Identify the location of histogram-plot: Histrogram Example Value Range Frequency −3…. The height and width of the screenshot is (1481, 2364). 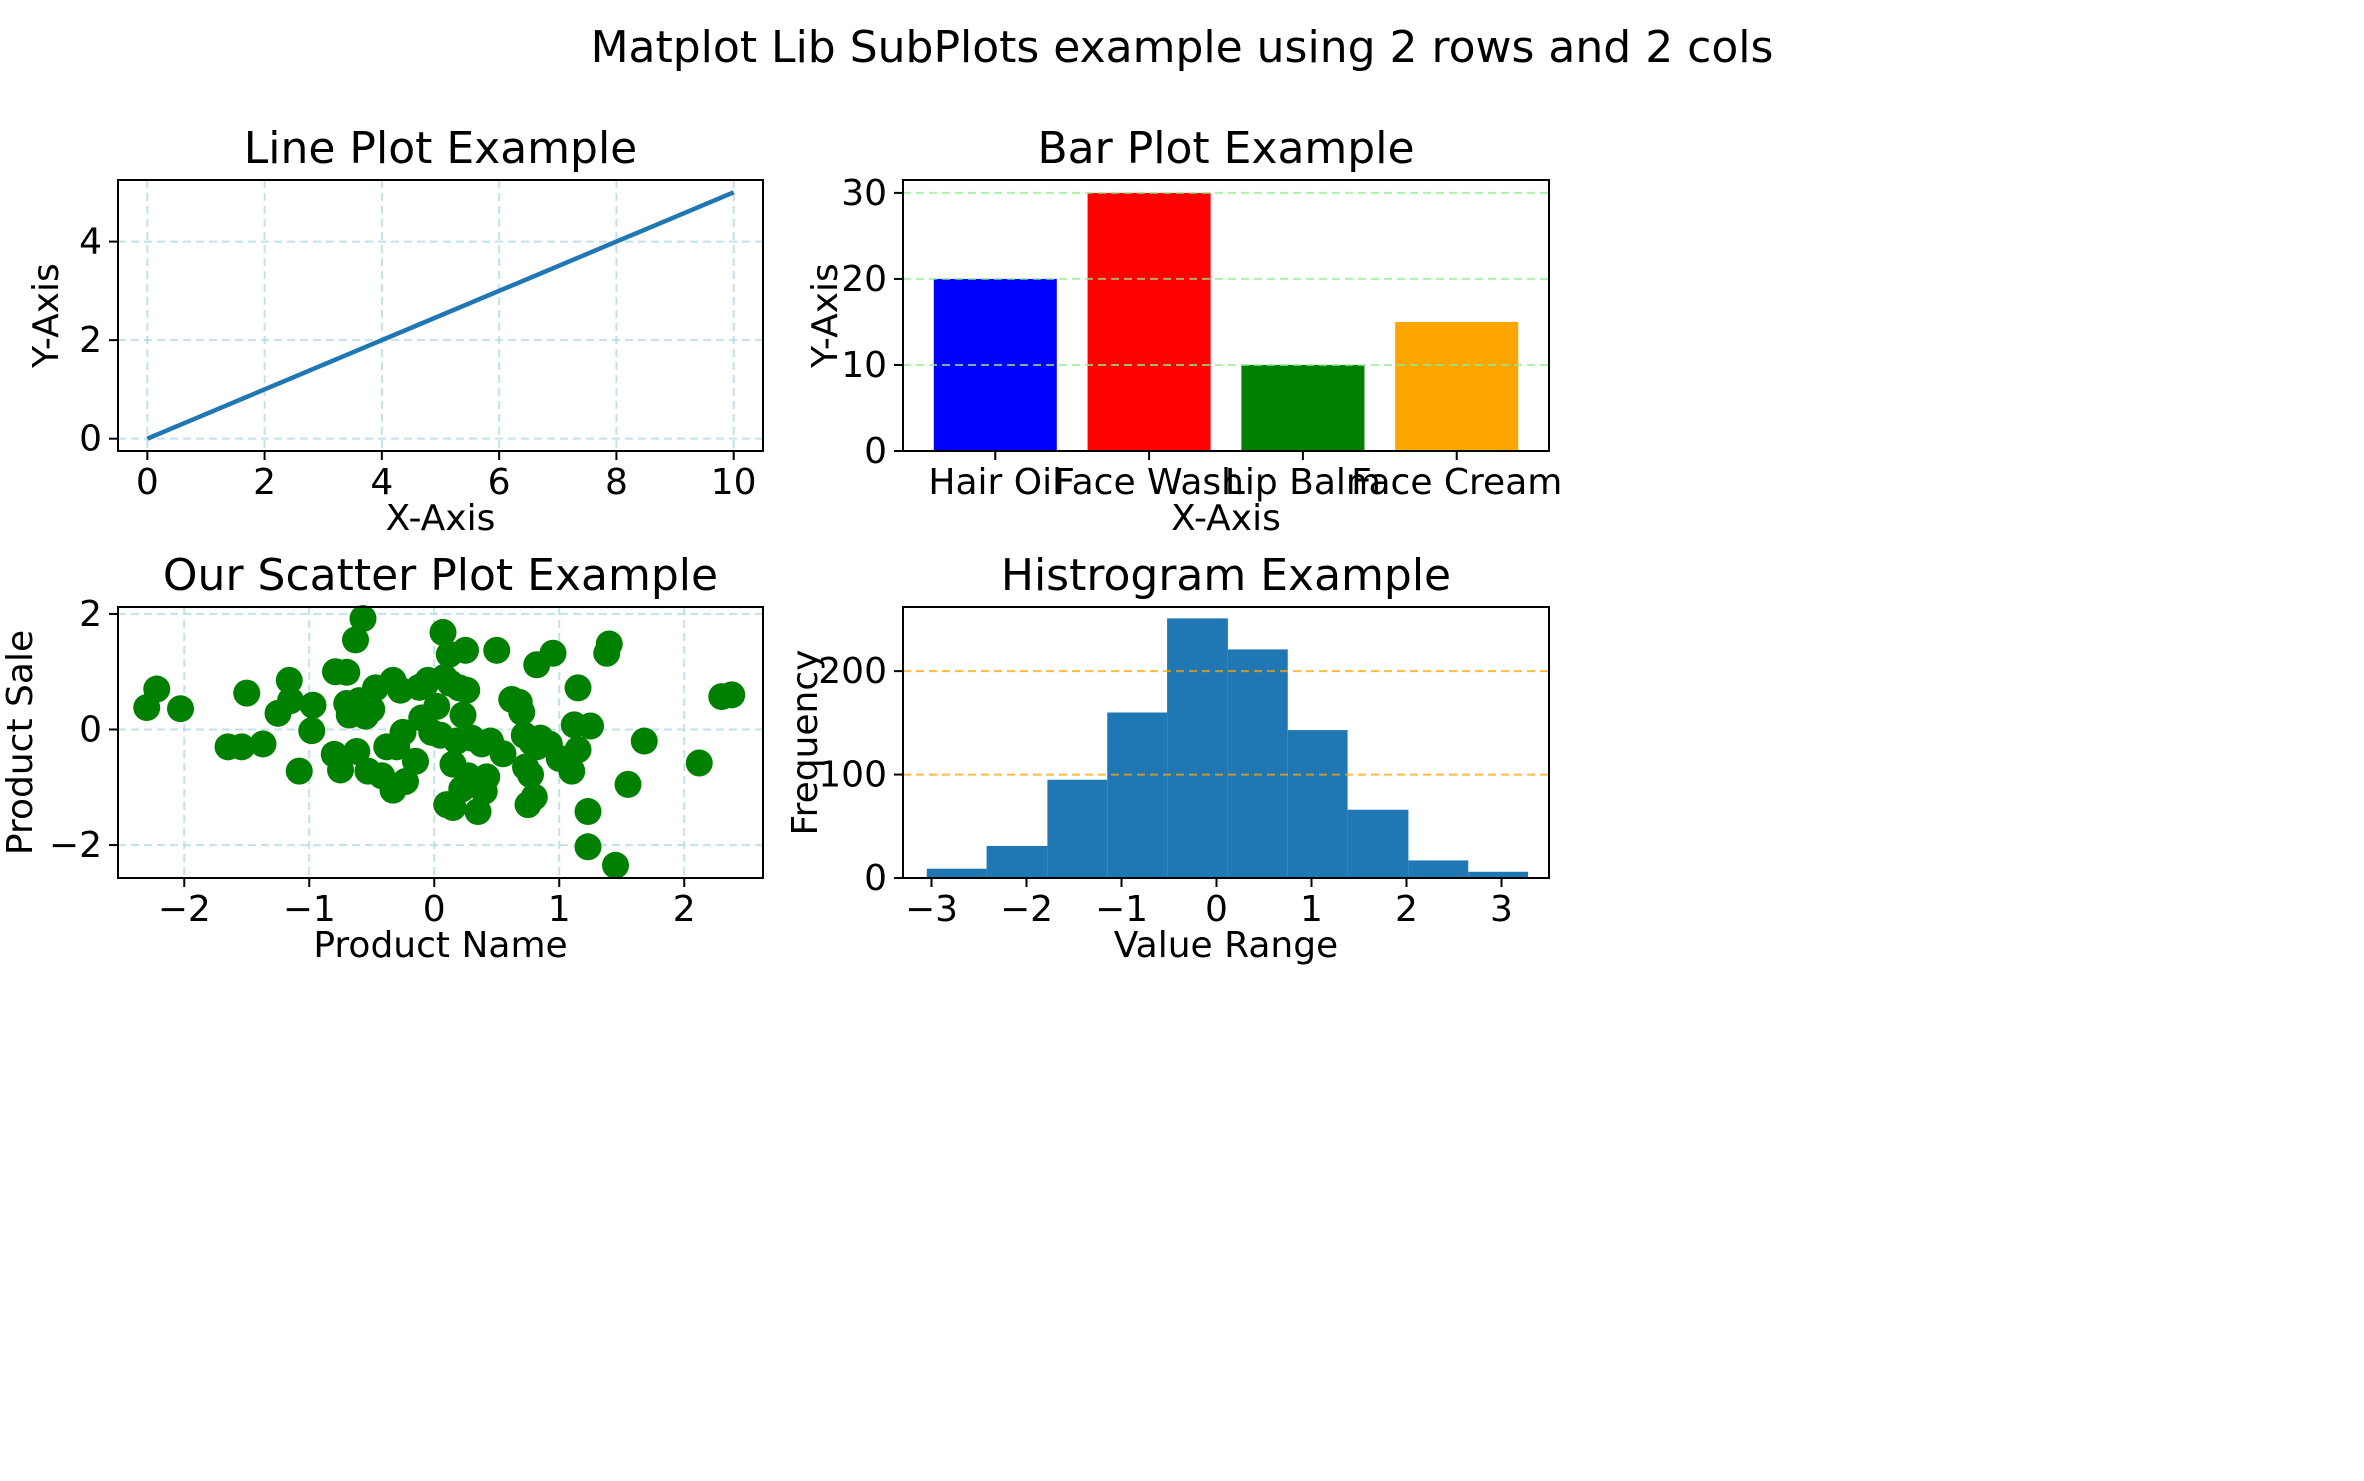
(1167, 758).